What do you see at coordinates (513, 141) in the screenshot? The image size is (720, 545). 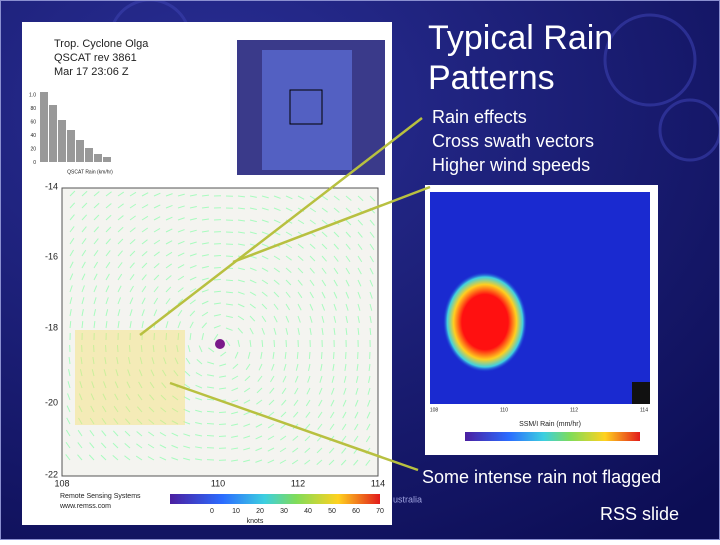 I see `bullet: Cross swath vectors` at bounding box center [513, 141].